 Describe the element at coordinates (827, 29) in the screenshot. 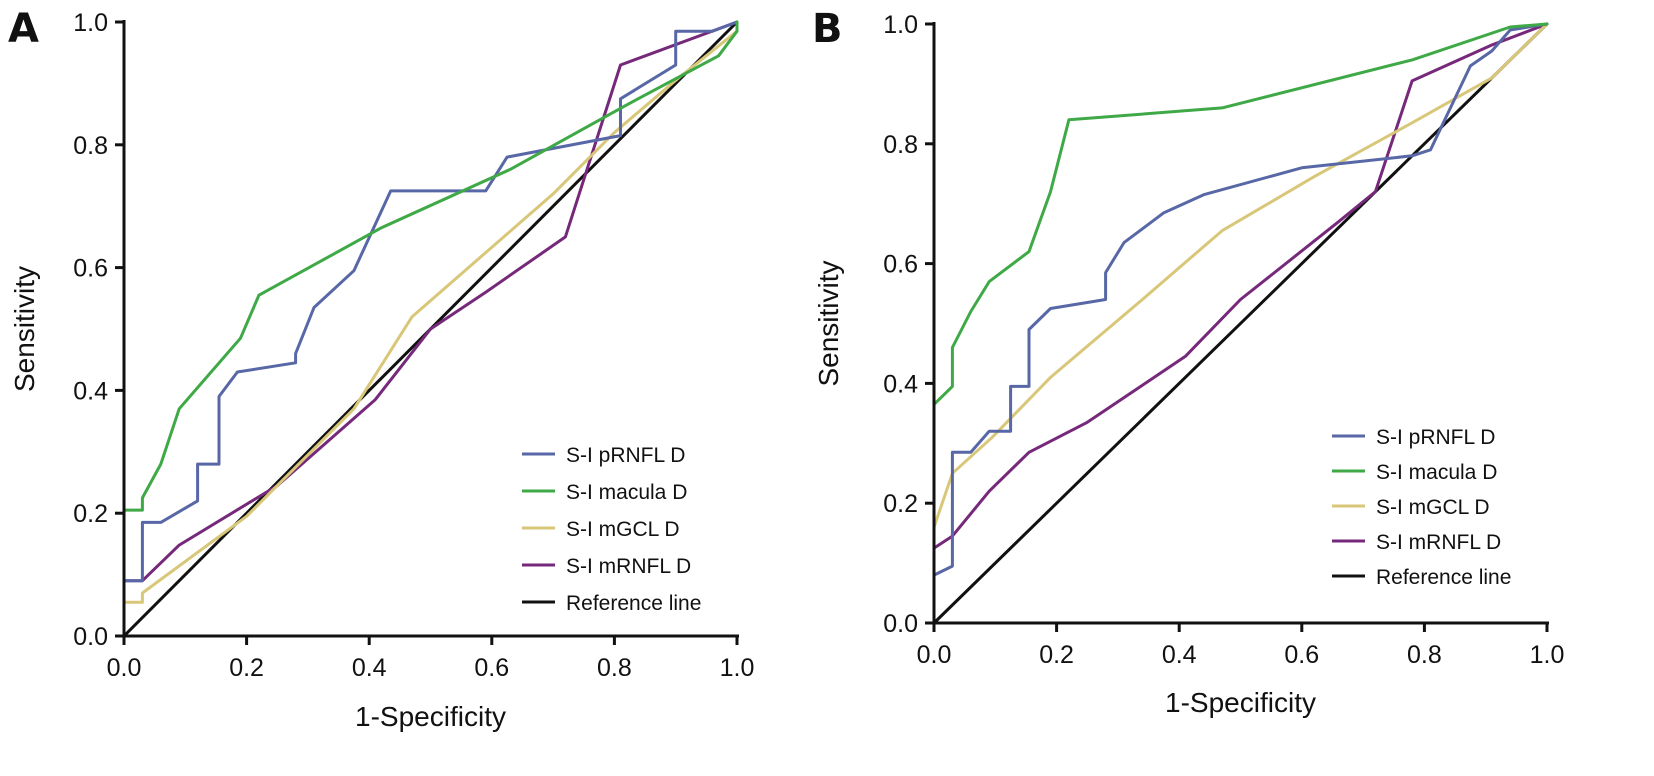

I see `panel-label: B` at that location.